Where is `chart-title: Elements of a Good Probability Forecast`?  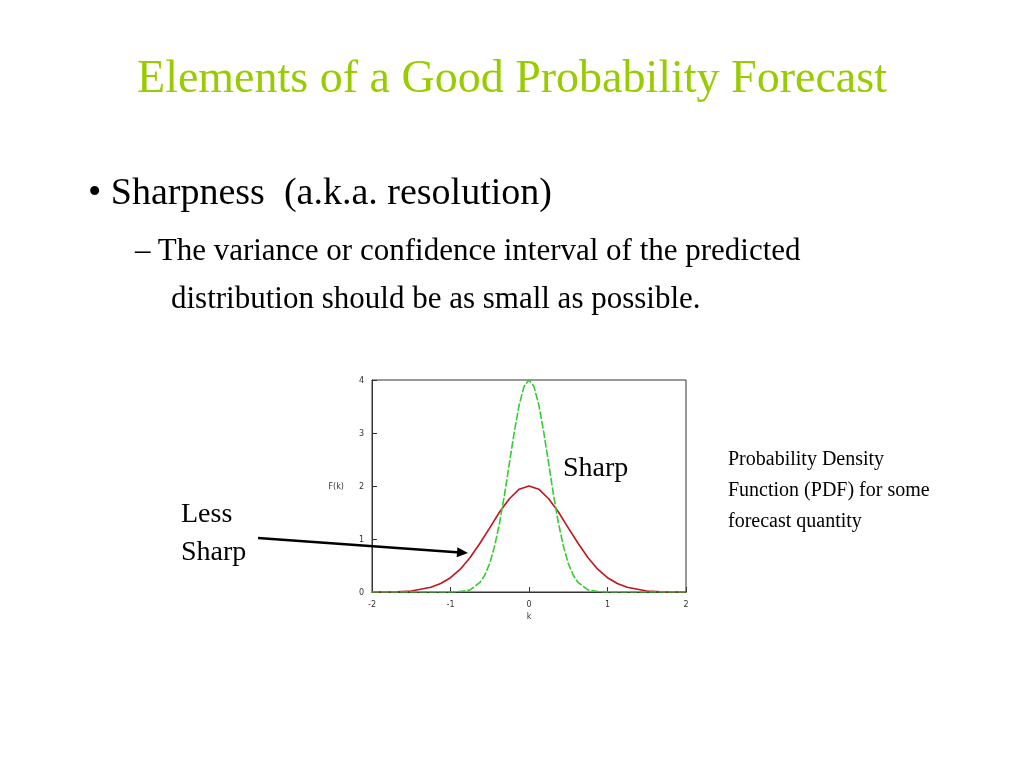
chart-title: Elements of a Good Probability Forecast is located at coordinates (512, 76).